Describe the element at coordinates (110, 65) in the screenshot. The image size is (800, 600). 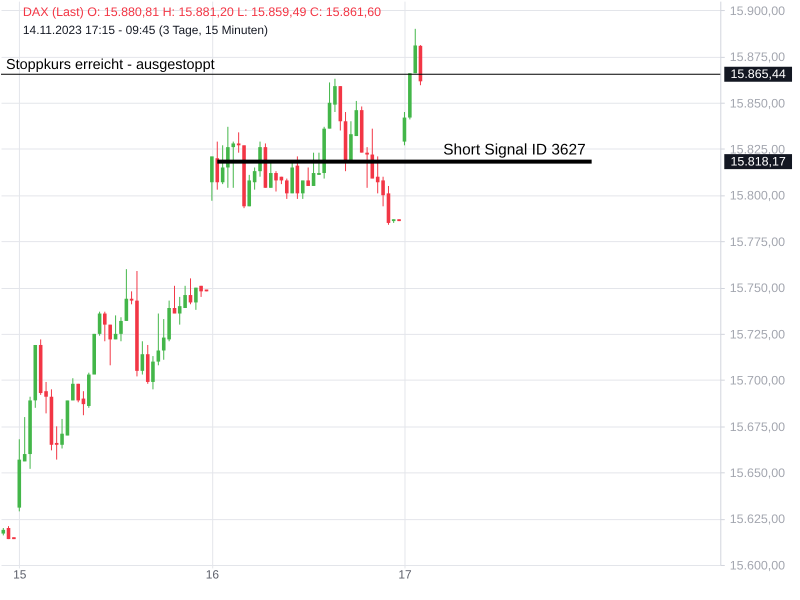
I see `ref-line-label: Stoppkurs erreicht - ausgestoppt` at that location.